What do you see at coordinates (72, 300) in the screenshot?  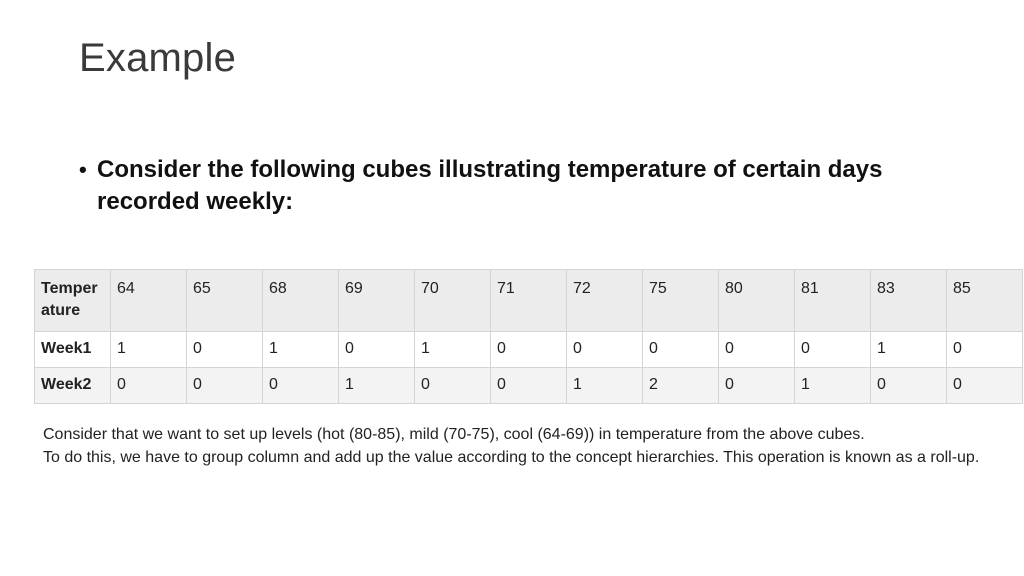 I see `header-label-cell: Temper ature` at bounding box center [72, 300].